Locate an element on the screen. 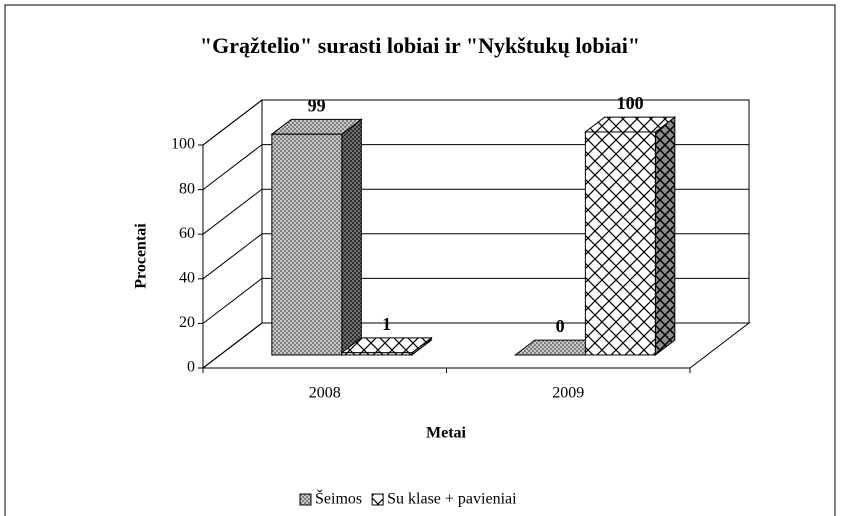 This screenshot has height=516, width=841. data-label: 0 is located at coordinates (560, 326).